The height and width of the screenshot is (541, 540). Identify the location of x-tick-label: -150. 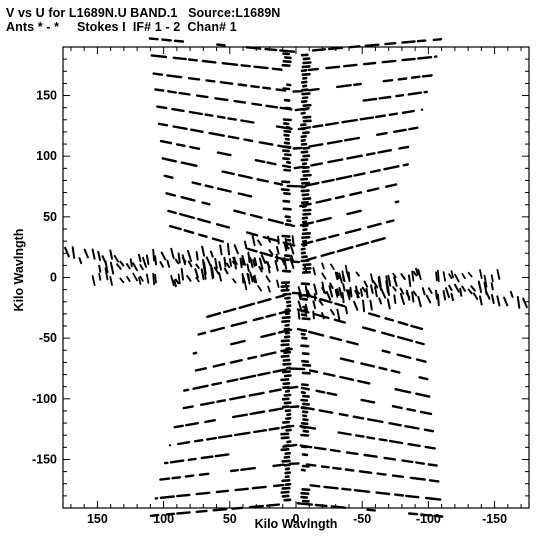
(494, 519).